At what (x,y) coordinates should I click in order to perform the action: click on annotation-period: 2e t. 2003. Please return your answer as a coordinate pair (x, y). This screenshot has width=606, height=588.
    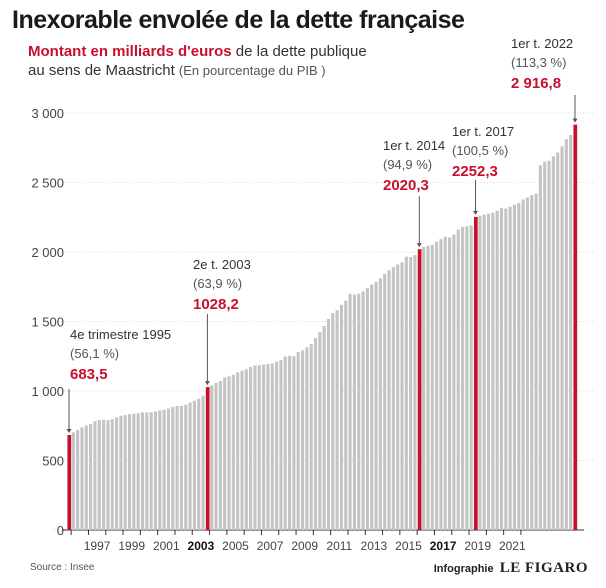
    Looking at the image, I should click on (222, 264).